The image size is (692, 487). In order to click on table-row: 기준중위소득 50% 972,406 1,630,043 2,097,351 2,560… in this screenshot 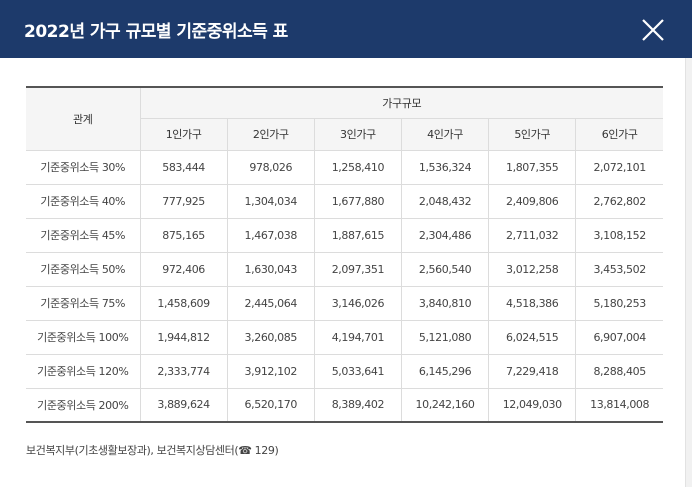, I will do `click(344, 269)`.